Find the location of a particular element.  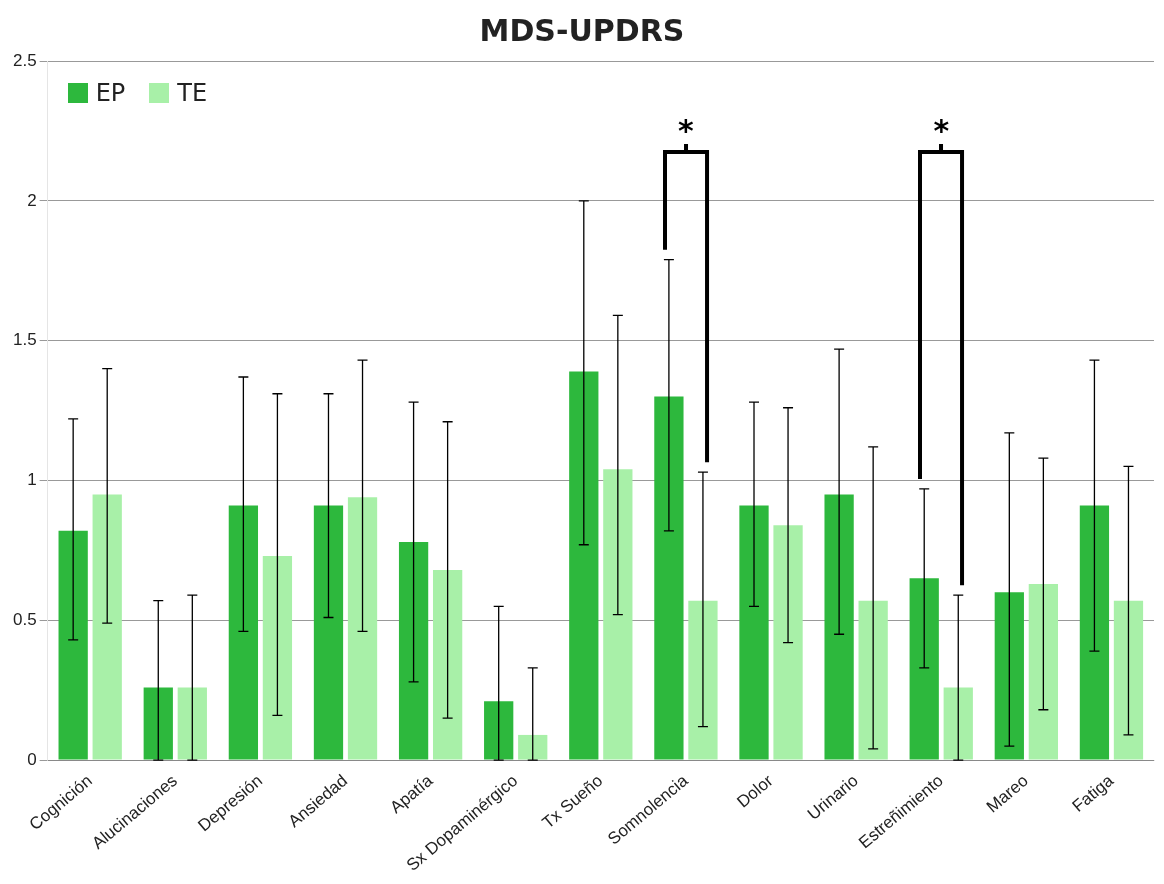

y-tick-label: 1.5 is located at coordinates (24, 340).